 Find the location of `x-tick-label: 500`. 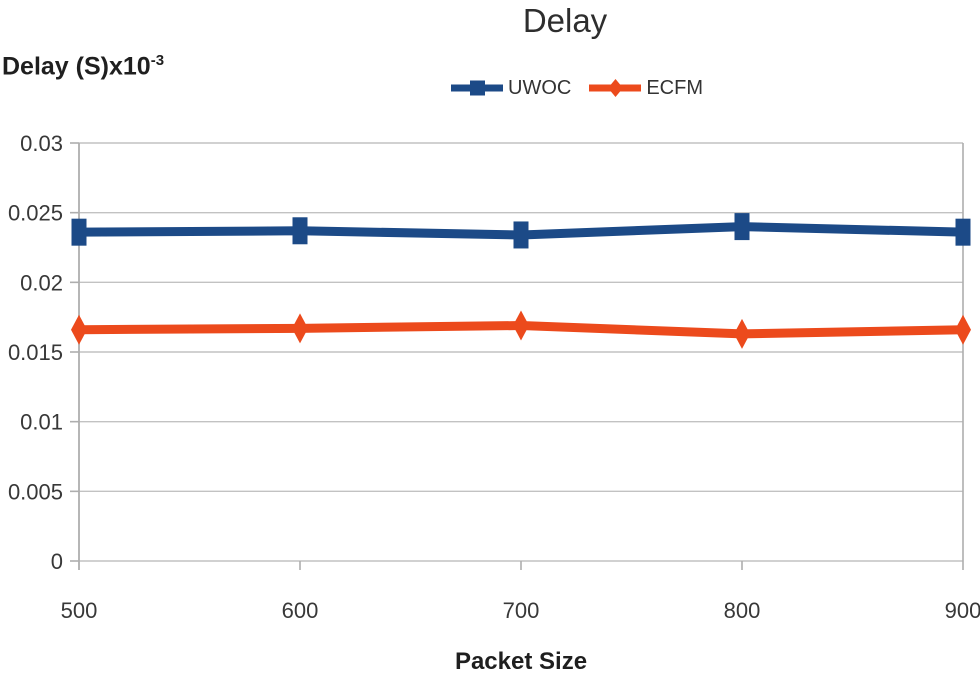

x-tick-label: 500 is located at coordinates (79, 610).